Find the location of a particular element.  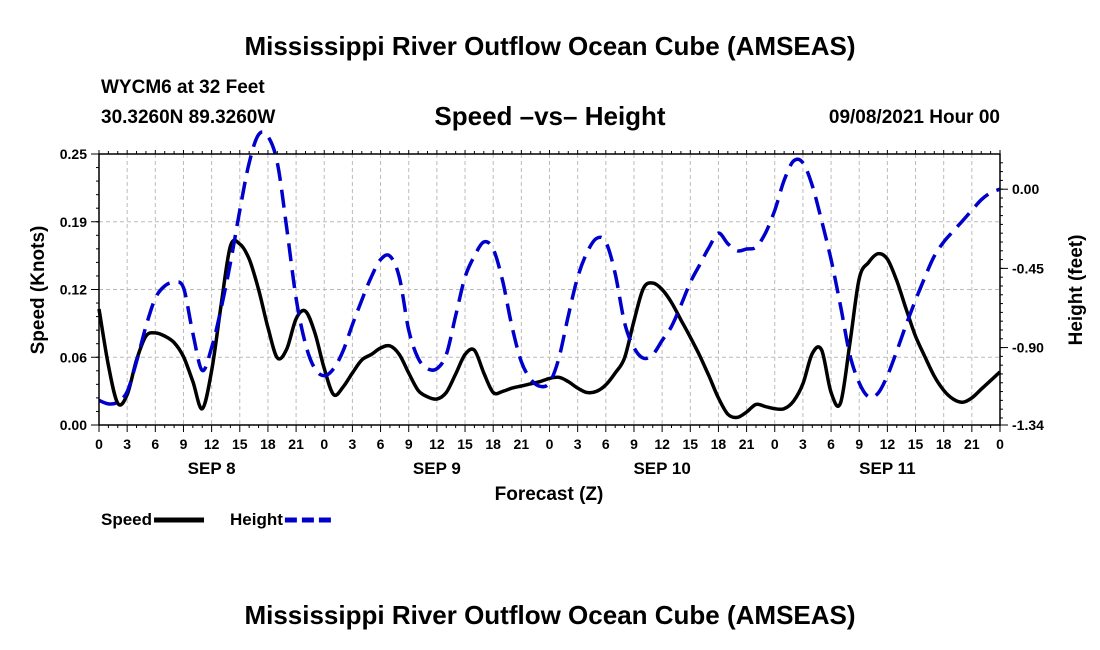

x-axis-label: Forecast (Z) is located at coordinates (549, 494).